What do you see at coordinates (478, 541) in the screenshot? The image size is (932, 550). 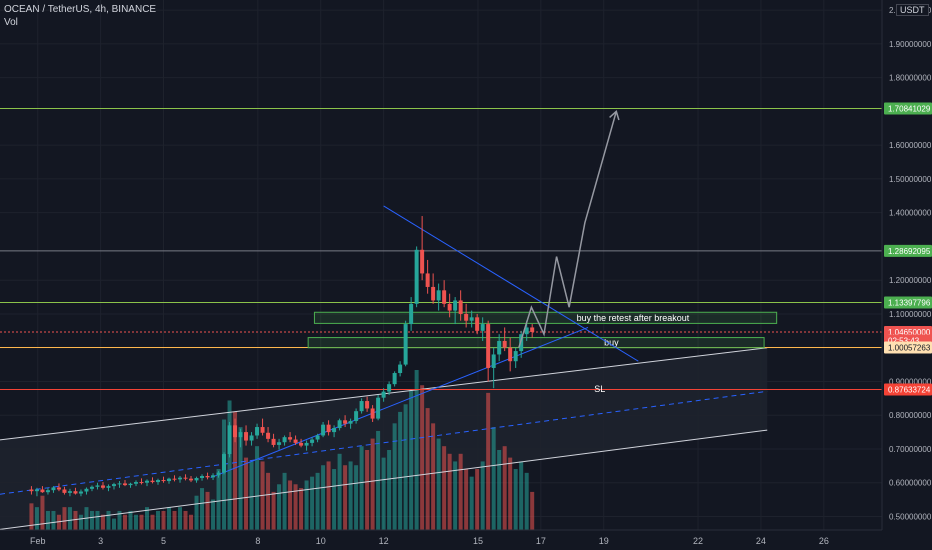 I see `time-tick-label: 15` at bounding box center [478, 541].